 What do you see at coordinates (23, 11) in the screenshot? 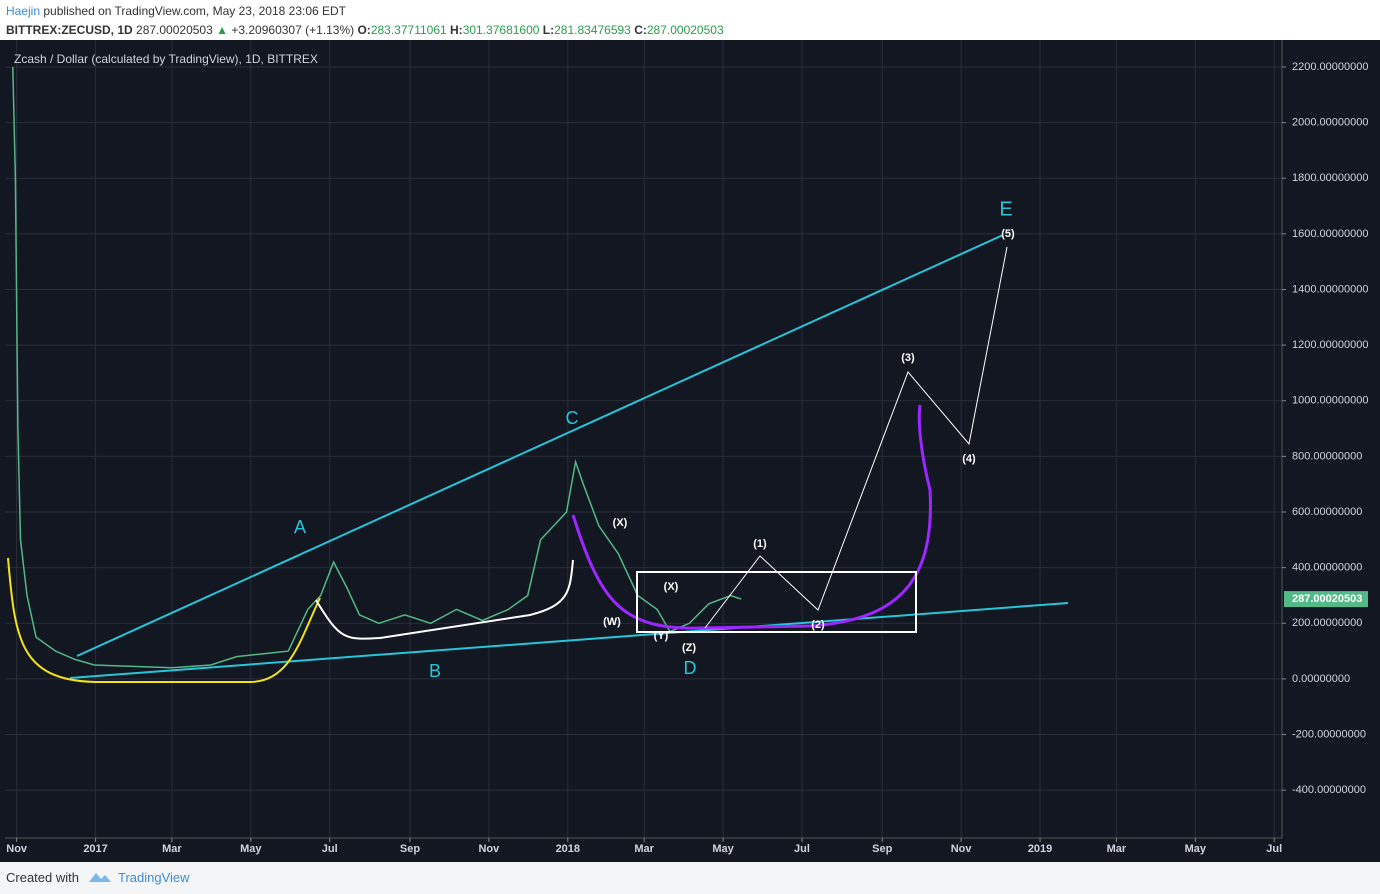
I see `author: Haejin` at bounding box center [23, 11].